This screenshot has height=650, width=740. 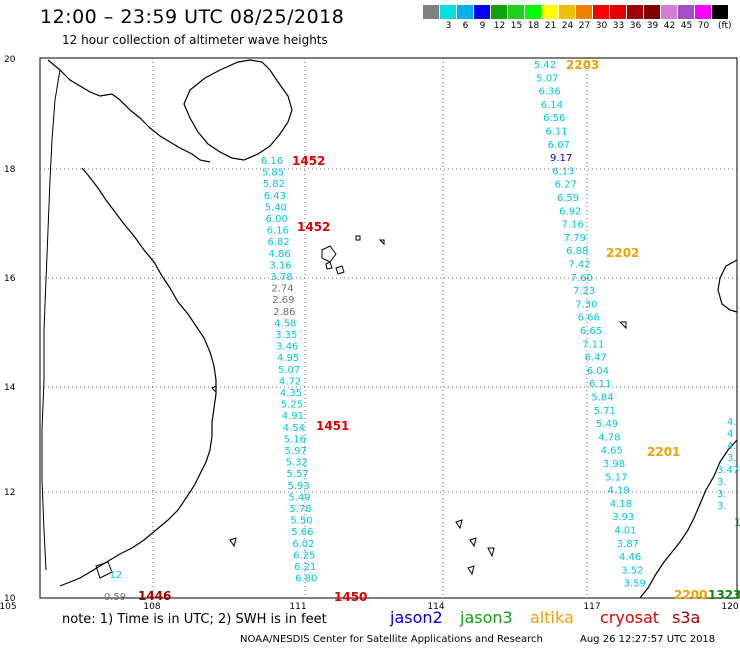 I want to click on swh-value: 5.49, so click(x=607, y=424).